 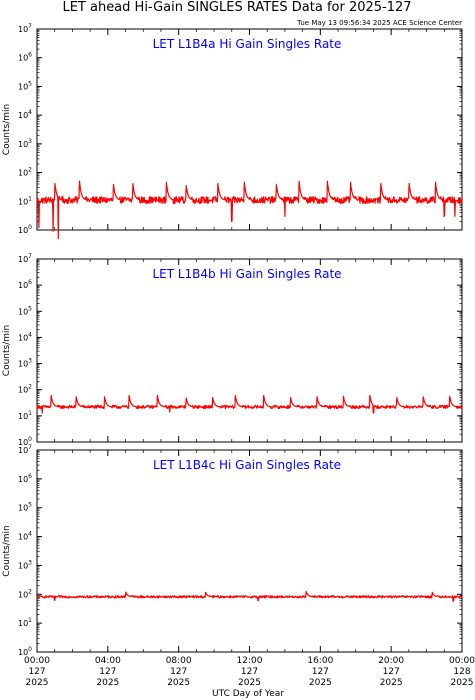 What do you see at coordinates (320, 661) in the screenshot?
I see `x-tick-label: 16:00` at bounding box center [320, 661].